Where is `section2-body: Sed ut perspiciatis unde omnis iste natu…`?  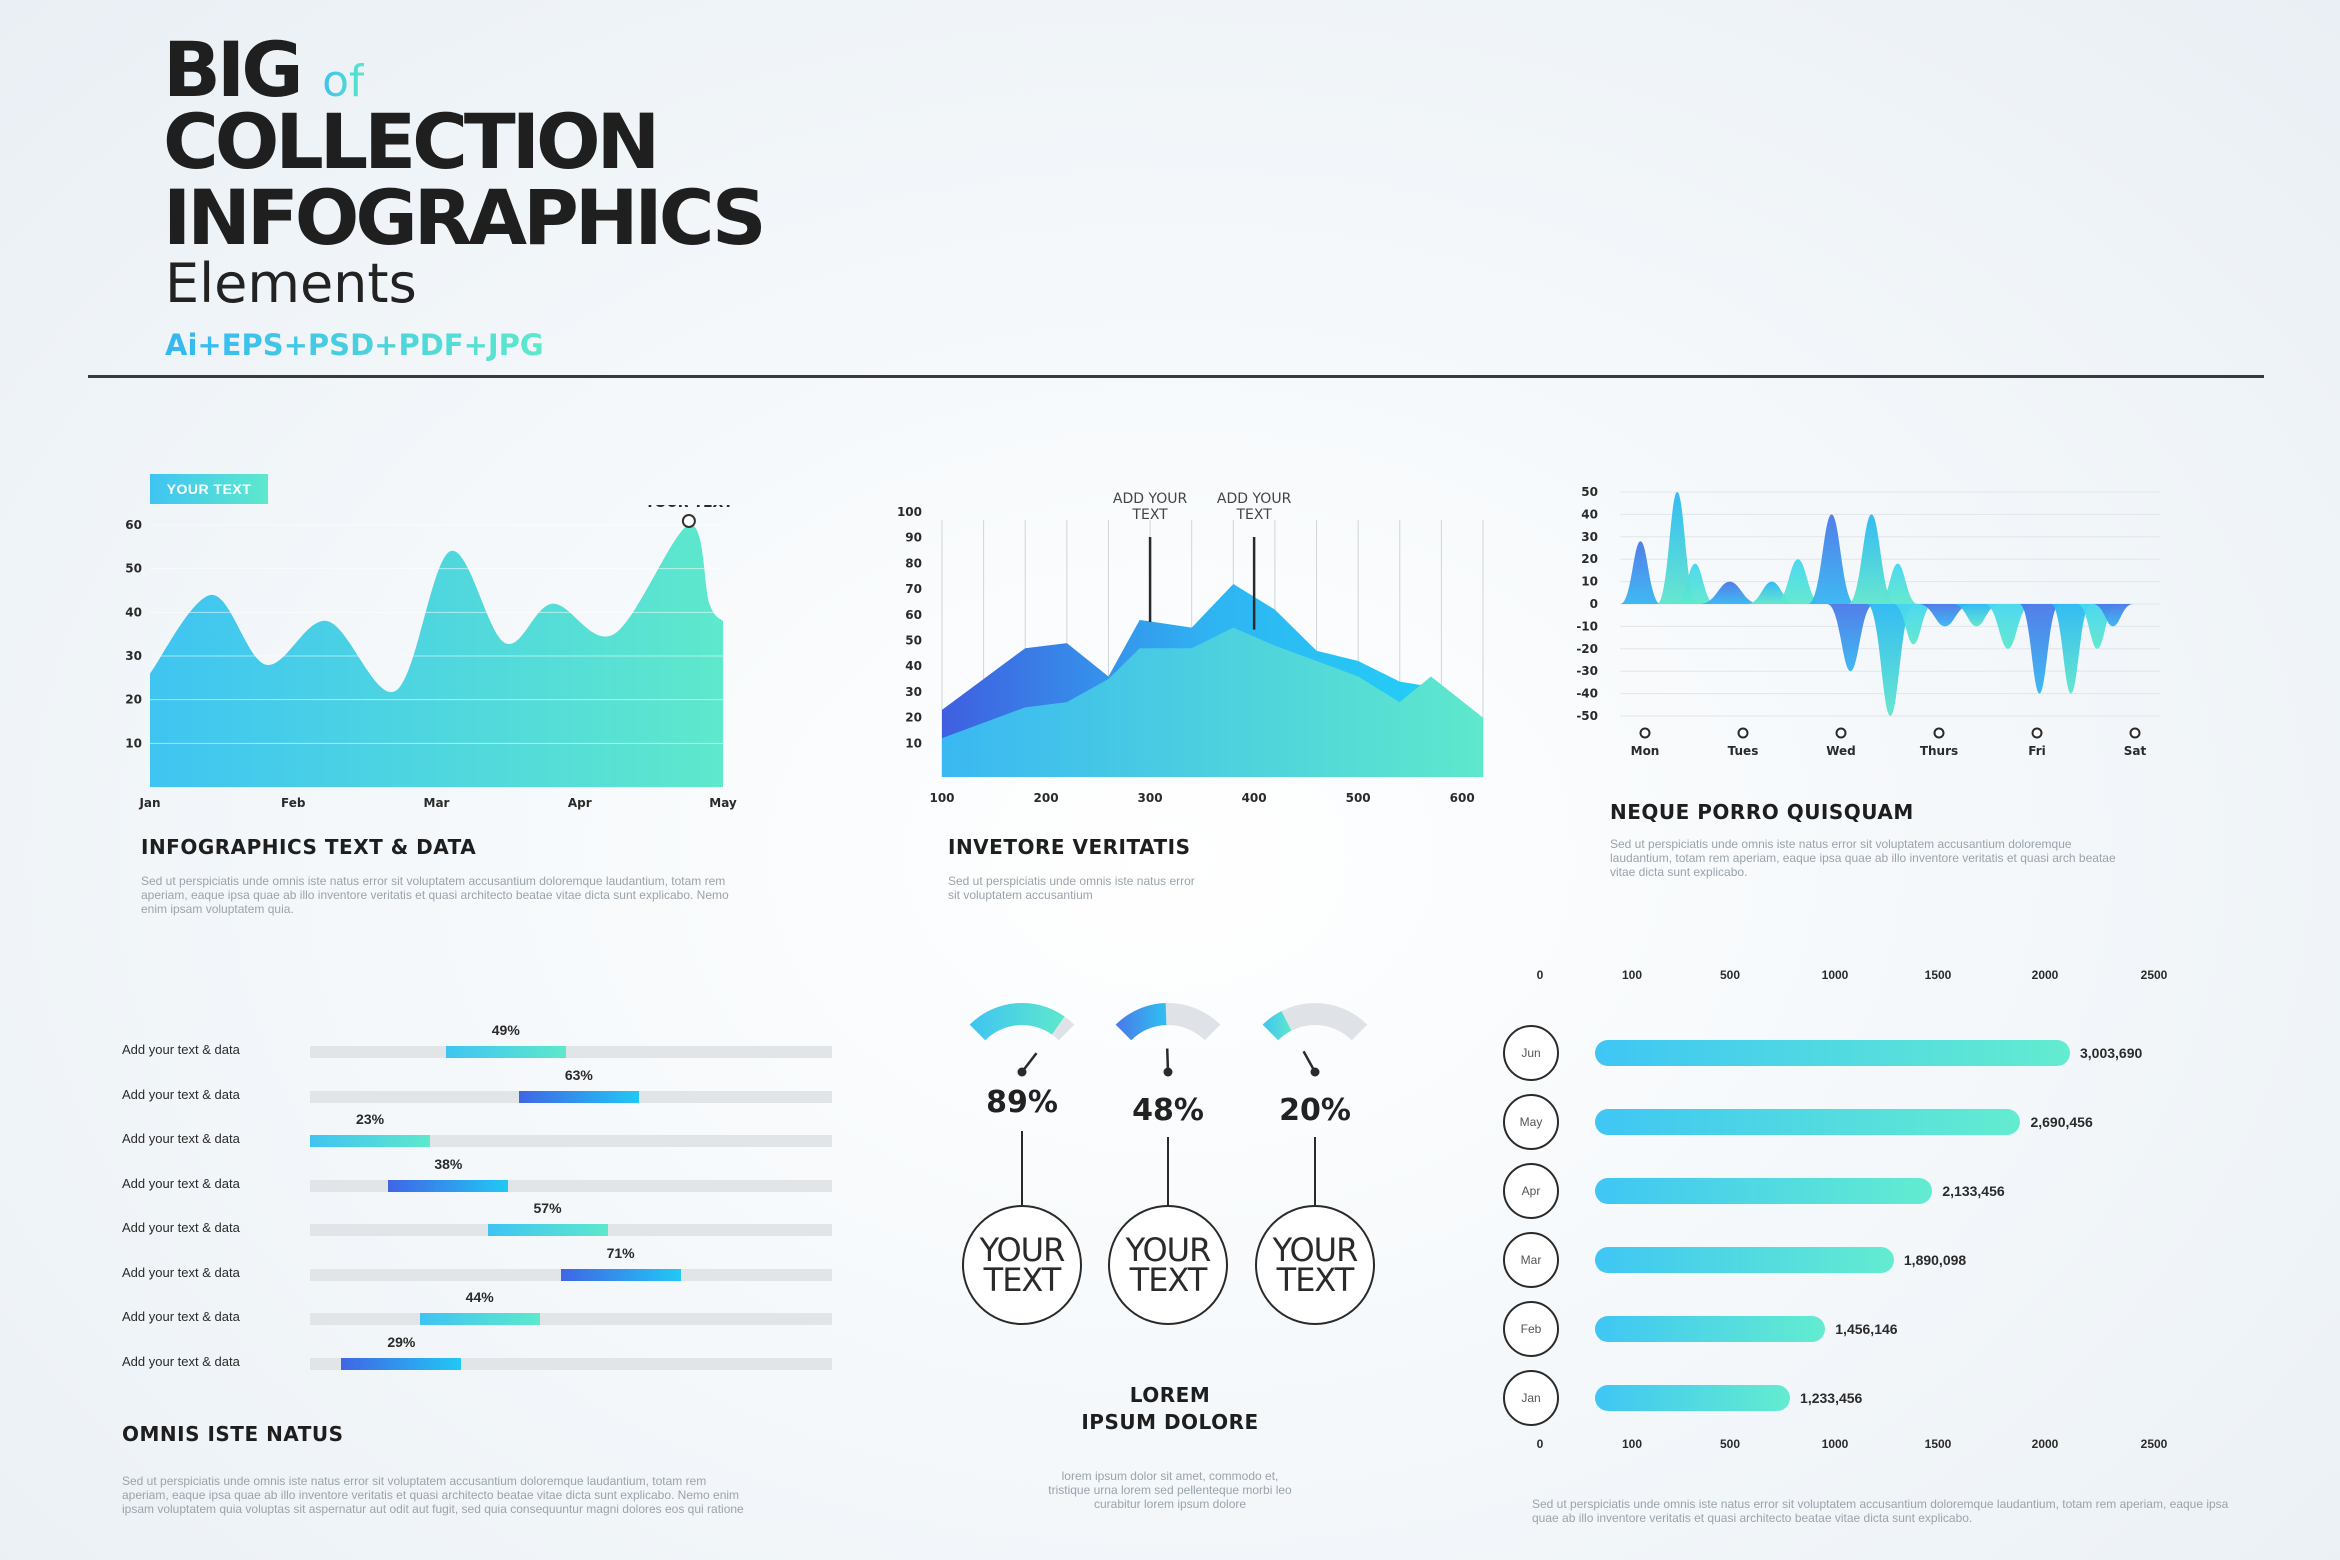 section2-body: Sed ut perspiciatis unde omnis iste natu… is located at coordinates (1071, 888).